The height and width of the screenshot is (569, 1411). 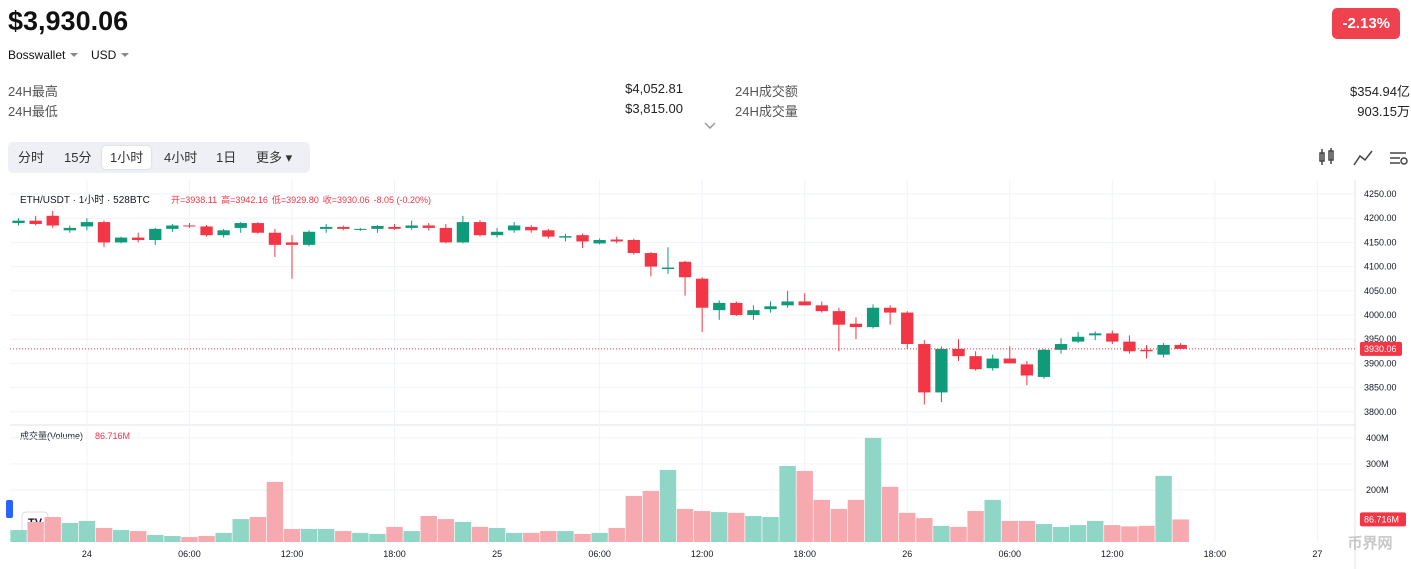 I want to click on candle-icon, so click(x=1326, y=156).